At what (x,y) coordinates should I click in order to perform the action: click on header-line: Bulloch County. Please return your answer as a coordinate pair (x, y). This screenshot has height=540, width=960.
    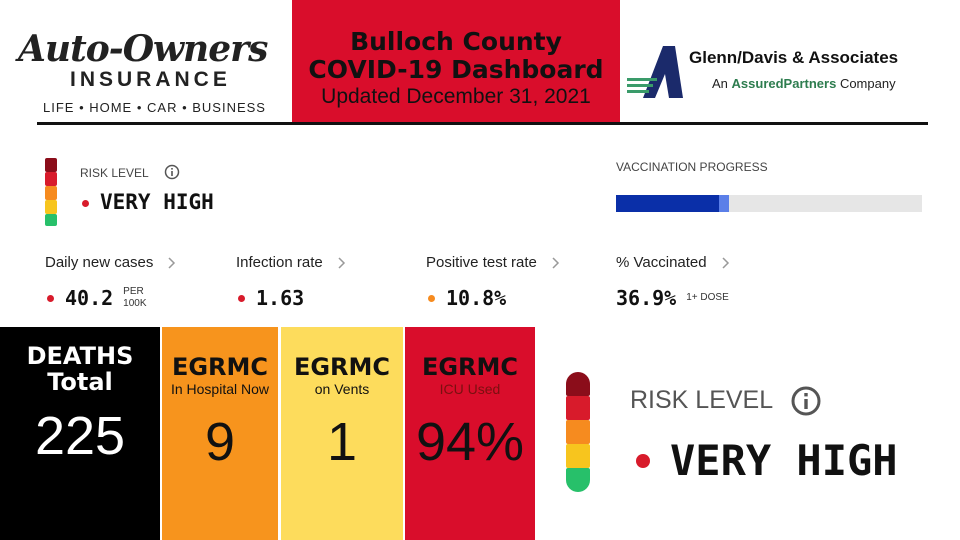
    Looking at the image, I should click on (456, 41).